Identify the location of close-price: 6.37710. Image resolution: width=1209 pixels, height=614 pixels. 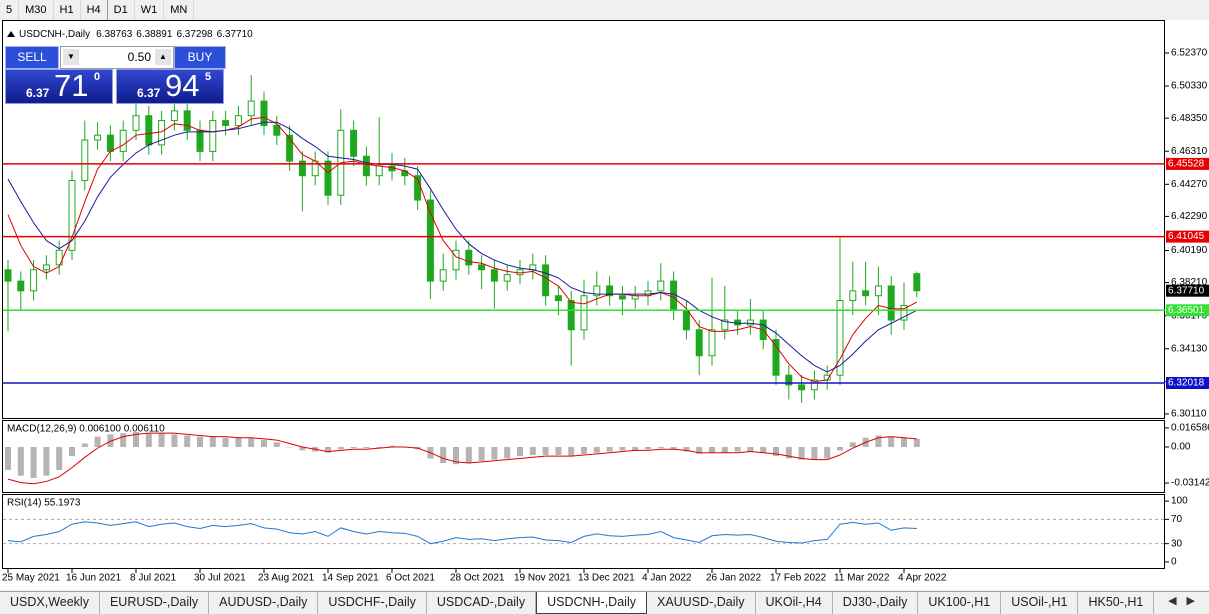
(235, 34).